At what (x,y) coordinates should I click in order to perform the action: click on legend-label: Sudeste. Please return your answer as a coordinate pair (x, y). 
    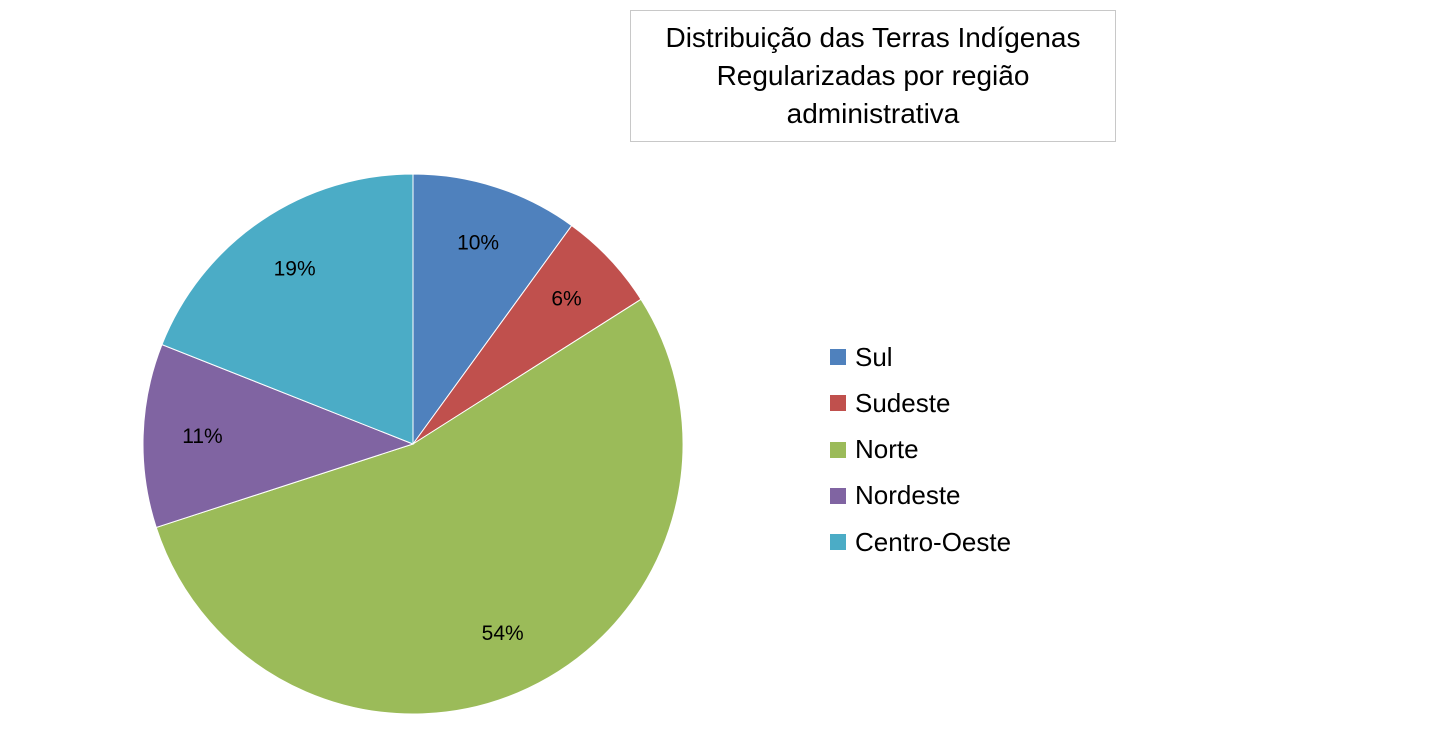
    Looking at the image, I should click on (903, 402).